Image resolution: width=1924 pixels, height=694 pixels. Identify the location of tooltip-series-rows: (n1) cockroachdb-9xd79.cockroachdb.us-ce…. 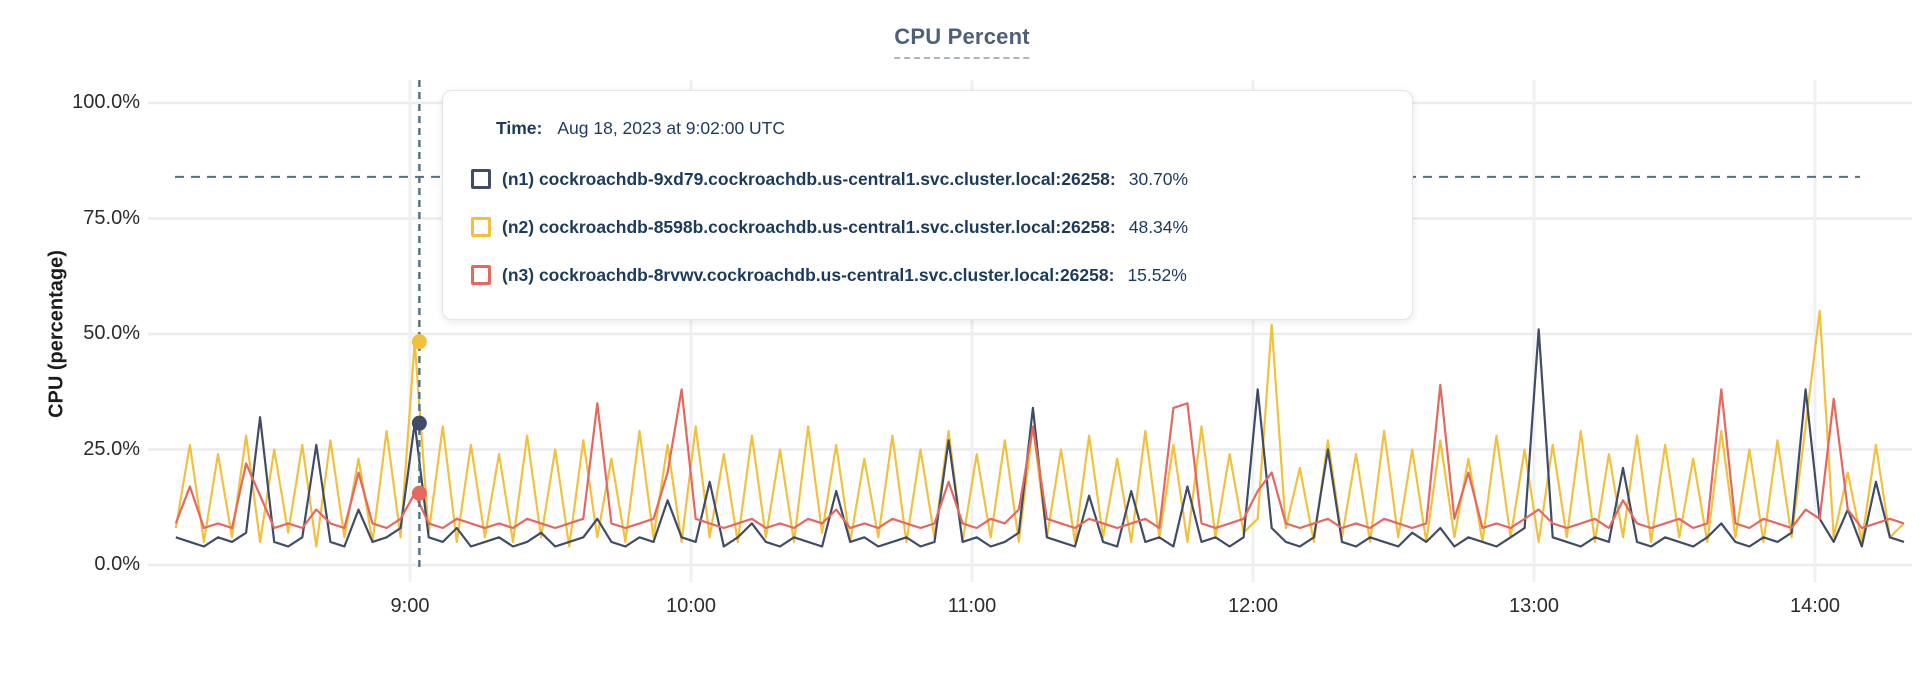
(927, 227).